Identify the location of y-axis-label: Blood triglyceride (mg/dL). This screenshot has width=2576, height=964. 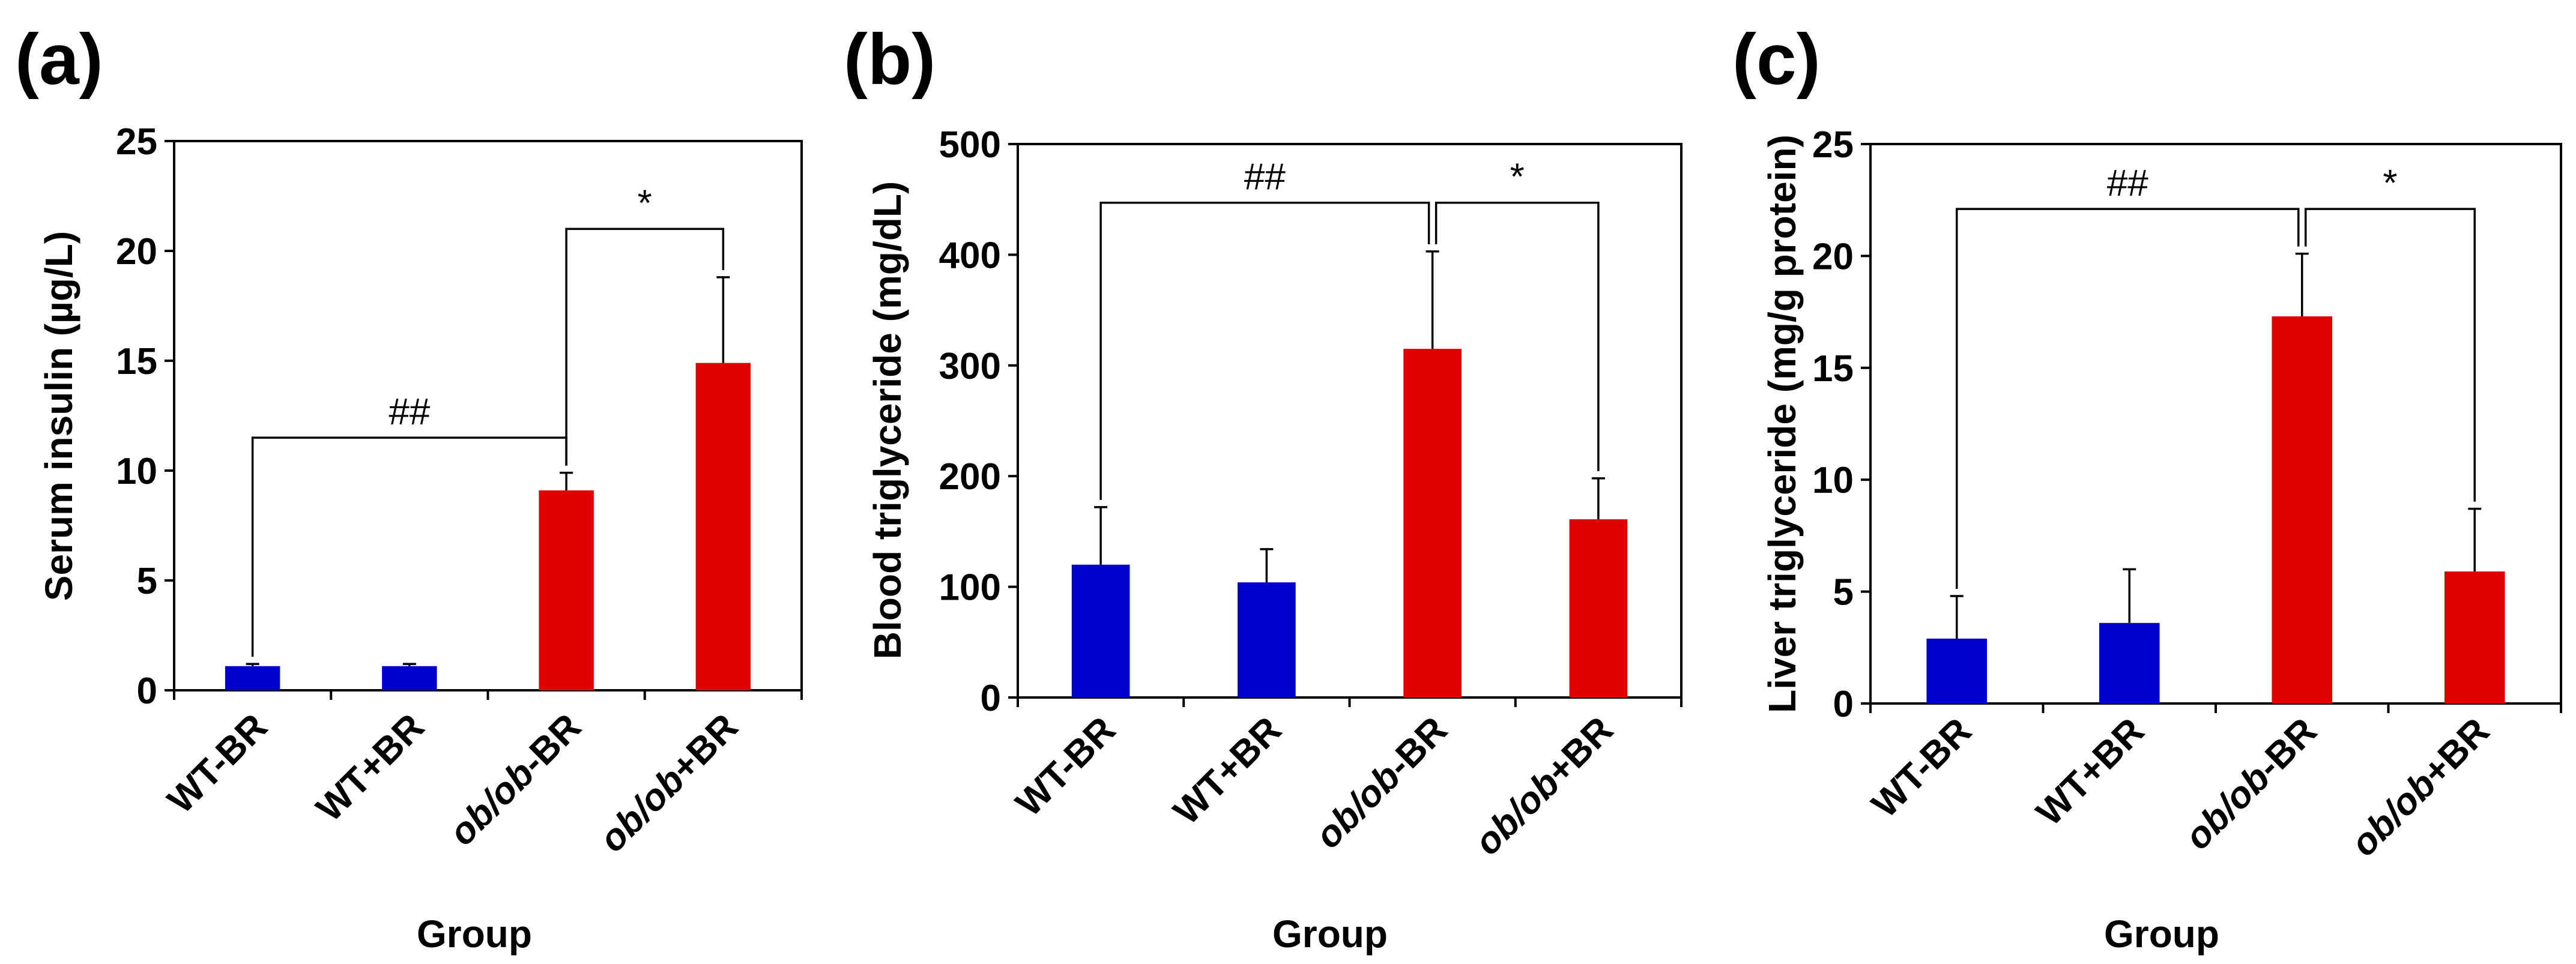
(887, 420).